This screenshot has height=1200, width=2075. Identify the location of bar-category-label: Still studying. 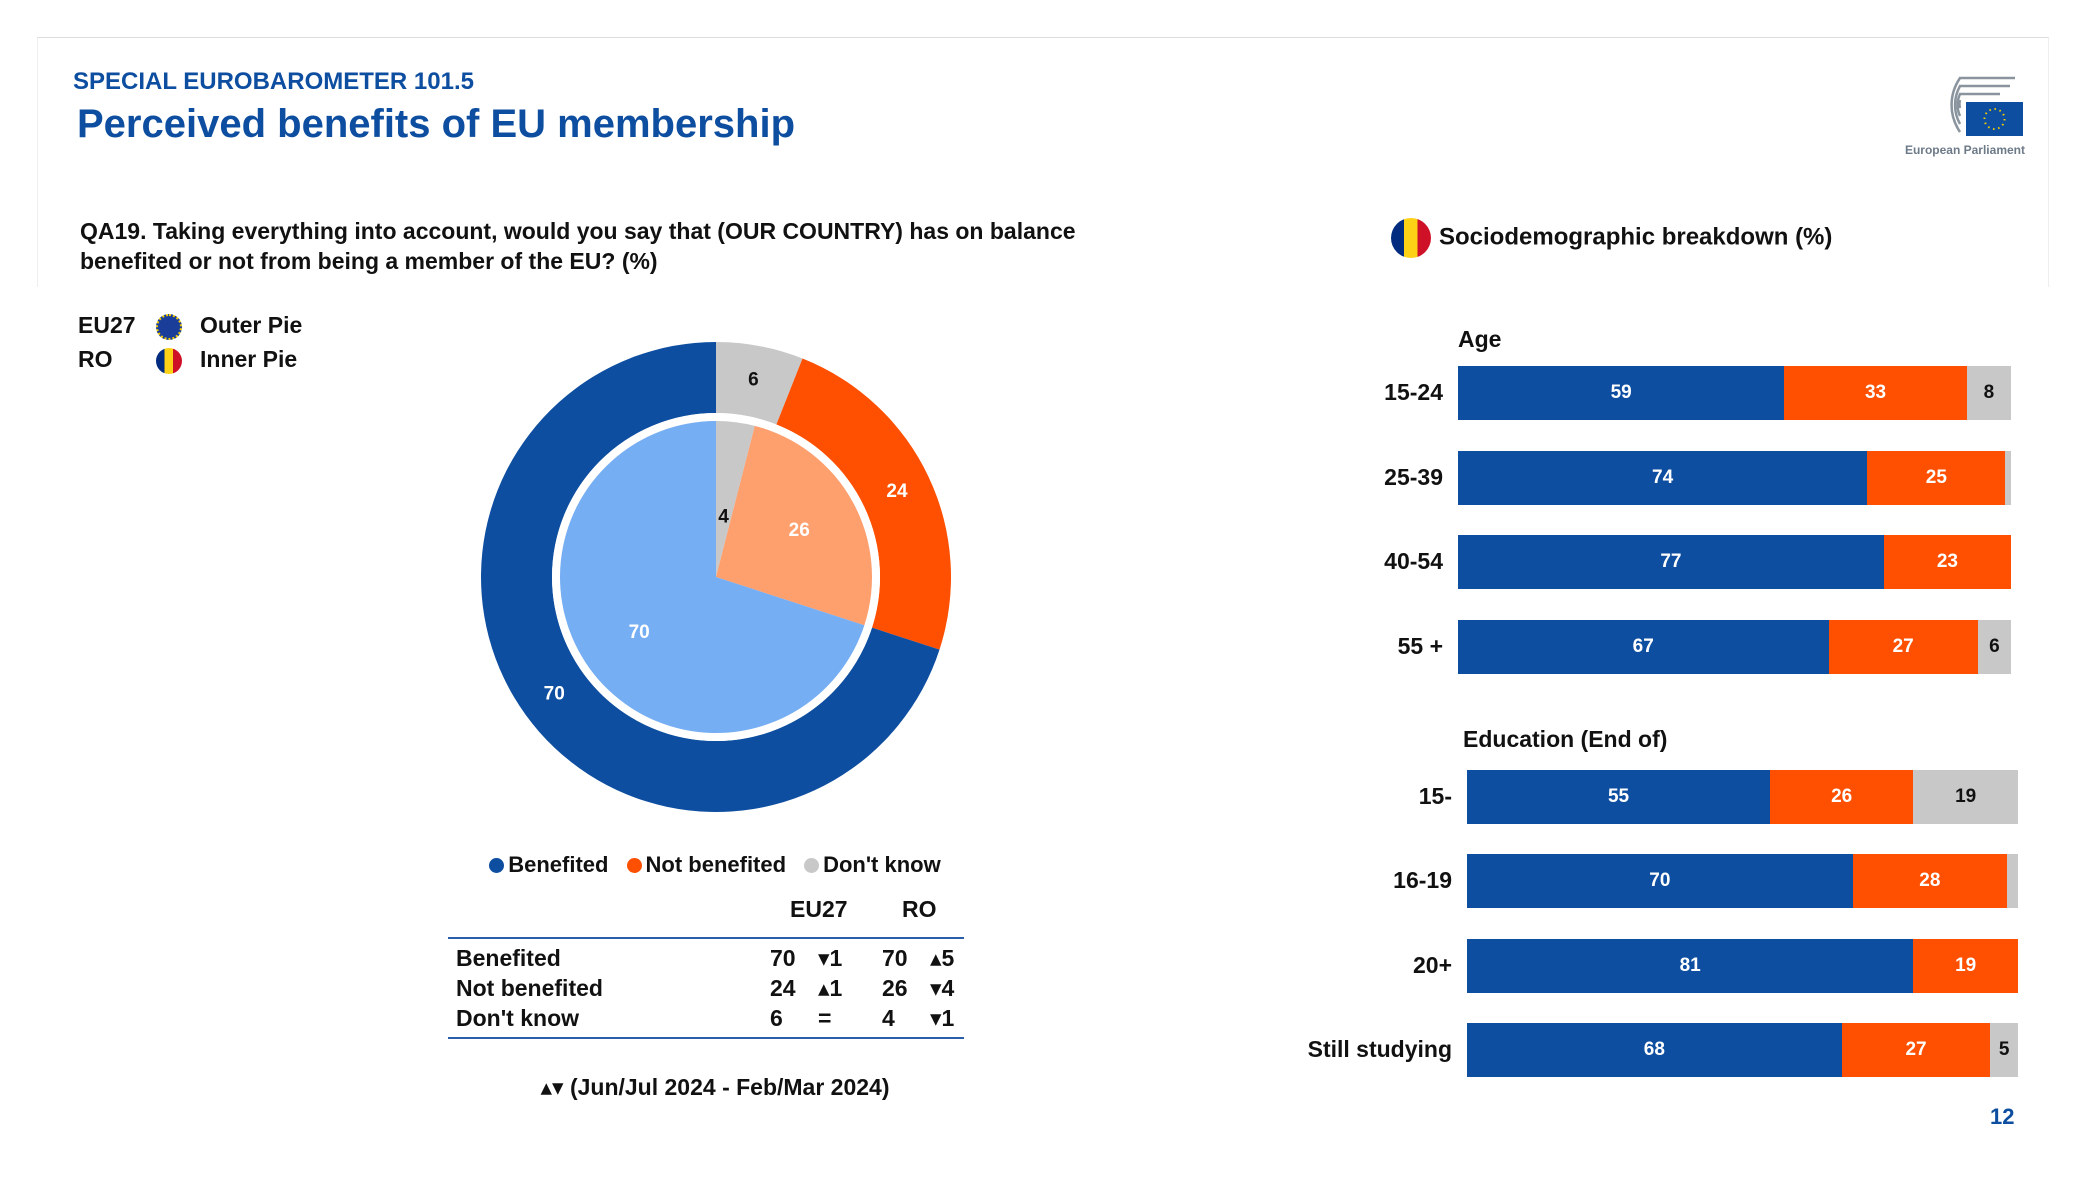
(1379, 1049).